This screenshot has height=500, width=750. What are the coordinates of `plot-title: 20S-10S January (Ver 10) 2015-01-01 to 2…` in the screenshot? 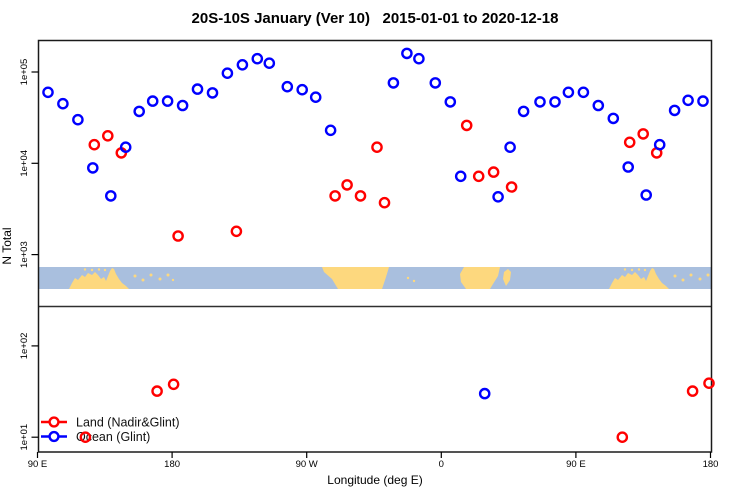 It's located at (375, 18).